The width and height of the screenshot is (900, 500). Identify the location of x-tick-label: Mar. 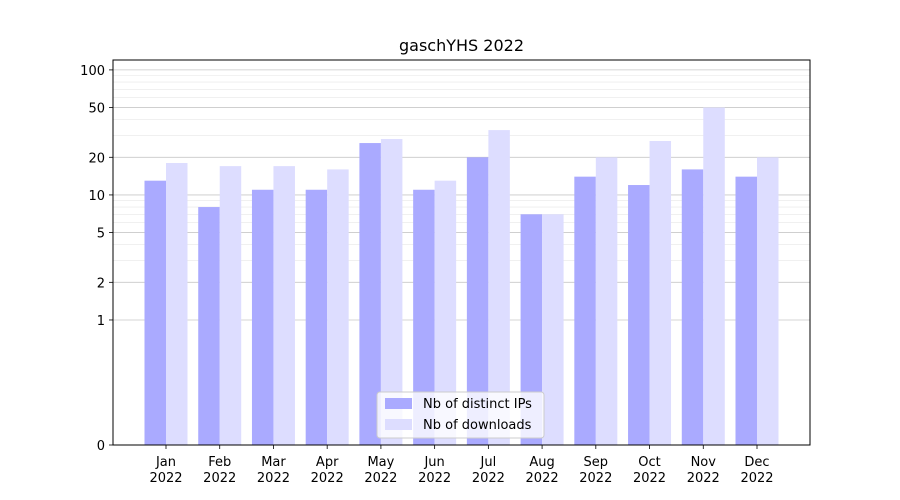
(273, 462).